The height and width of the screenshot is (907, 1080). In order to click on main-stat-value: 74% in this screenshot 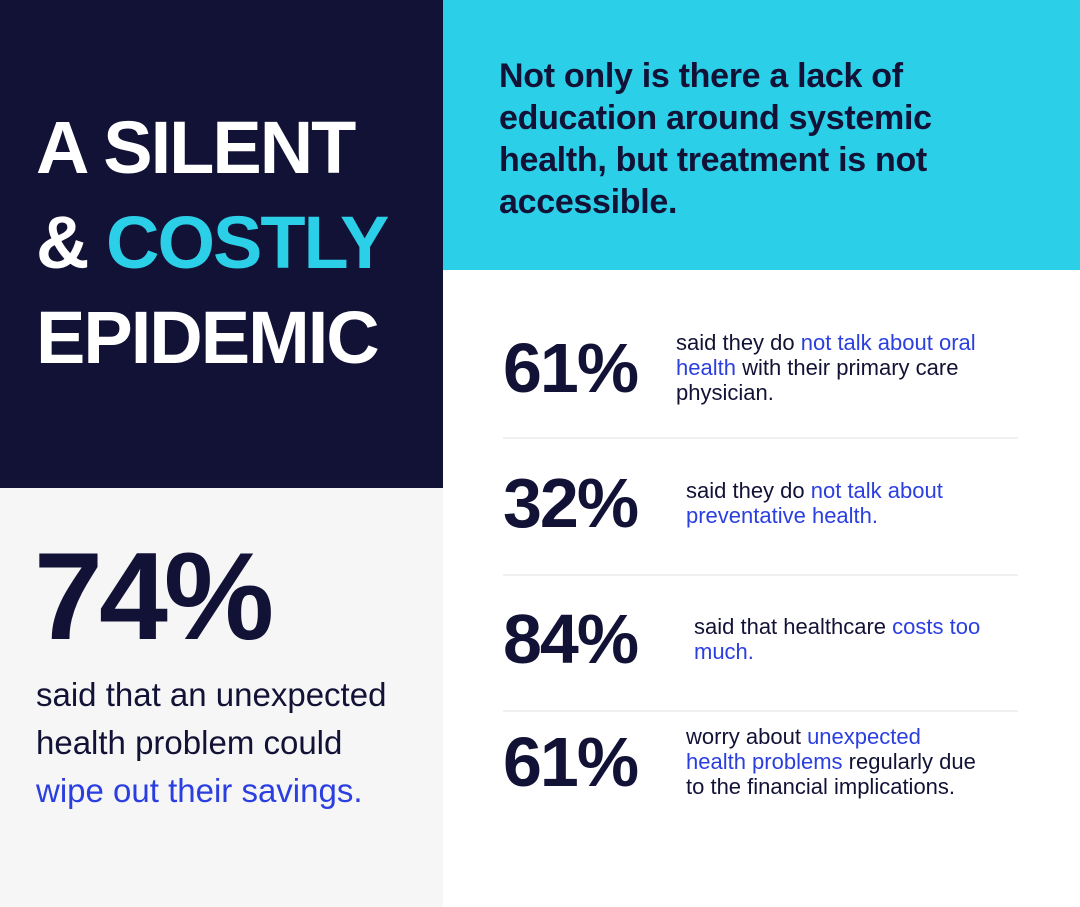, I will do `click(154, 597)`.